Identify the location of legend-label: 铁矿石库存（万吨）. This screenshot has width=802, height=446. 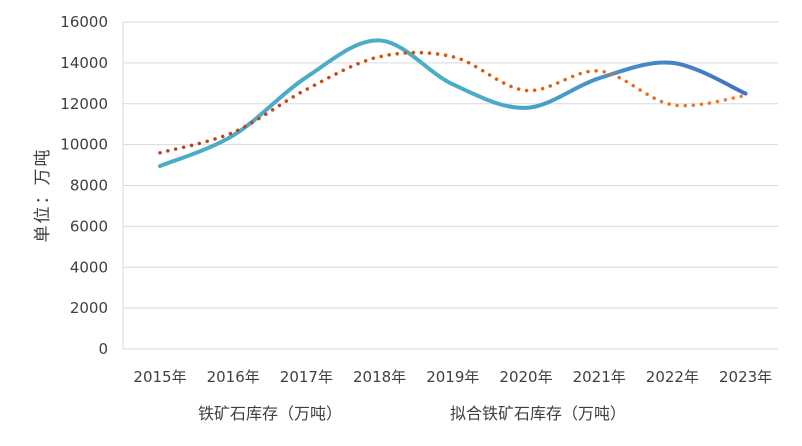
(270, 413).